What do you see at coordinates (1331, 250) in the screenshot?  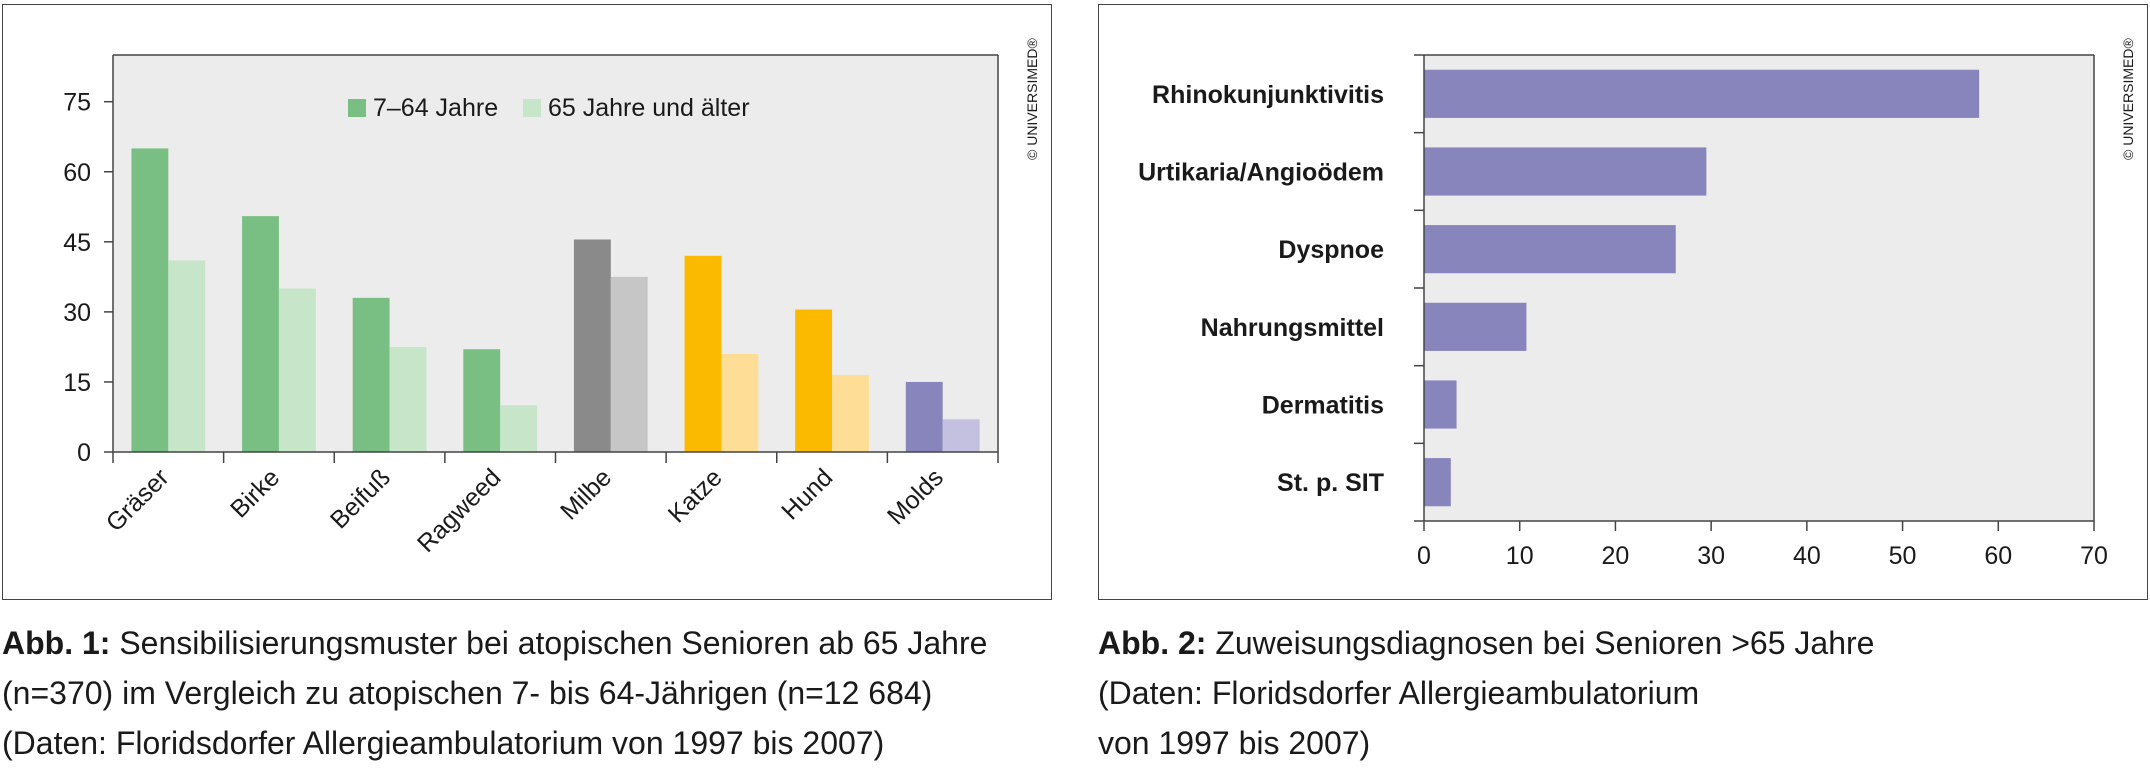 I see `y-tick-label-dyspnoe: Dyspnoe` at bounding box center [1331, 250].